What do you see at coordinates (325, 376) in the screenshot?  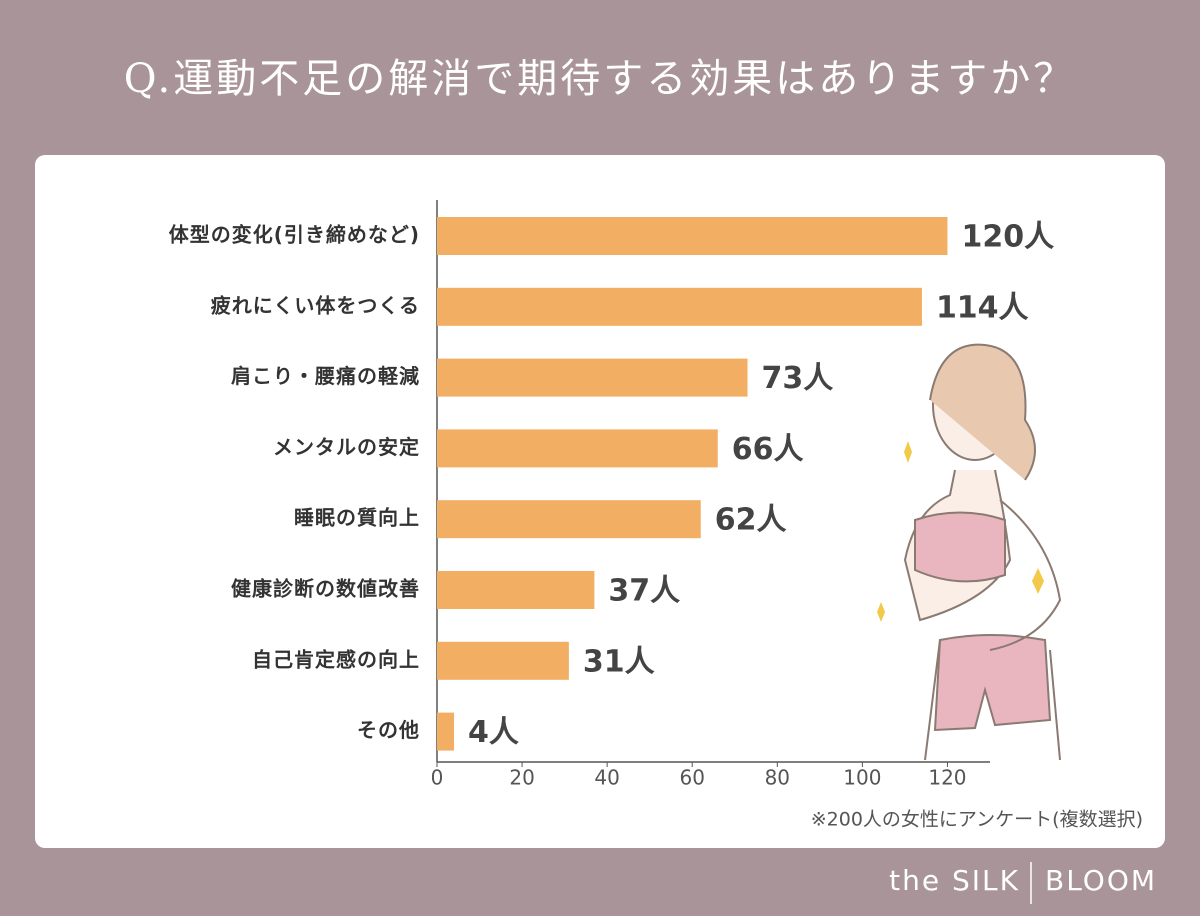 I see `category-label: 肩こり・腰痛の軽減` at bounding box center [325, 376].